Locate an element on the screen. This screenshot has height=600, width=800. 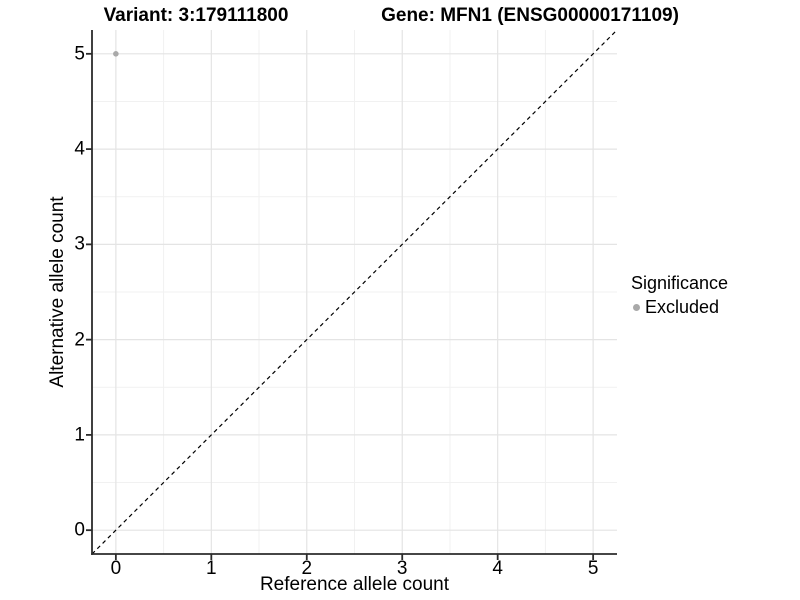
x-tick-label-2: 2 is located at coordinates (307, 568).